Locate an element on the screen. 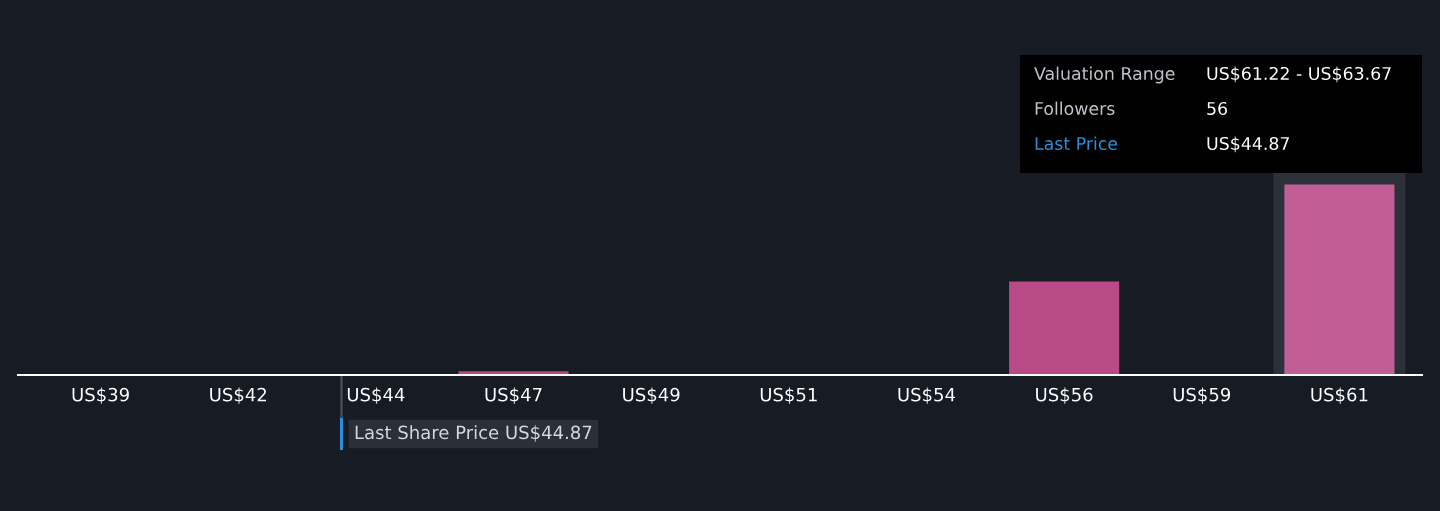 This screenshot has height=511, width=1440. x-tick-label: US$44 is located at coordinates (376, 395).